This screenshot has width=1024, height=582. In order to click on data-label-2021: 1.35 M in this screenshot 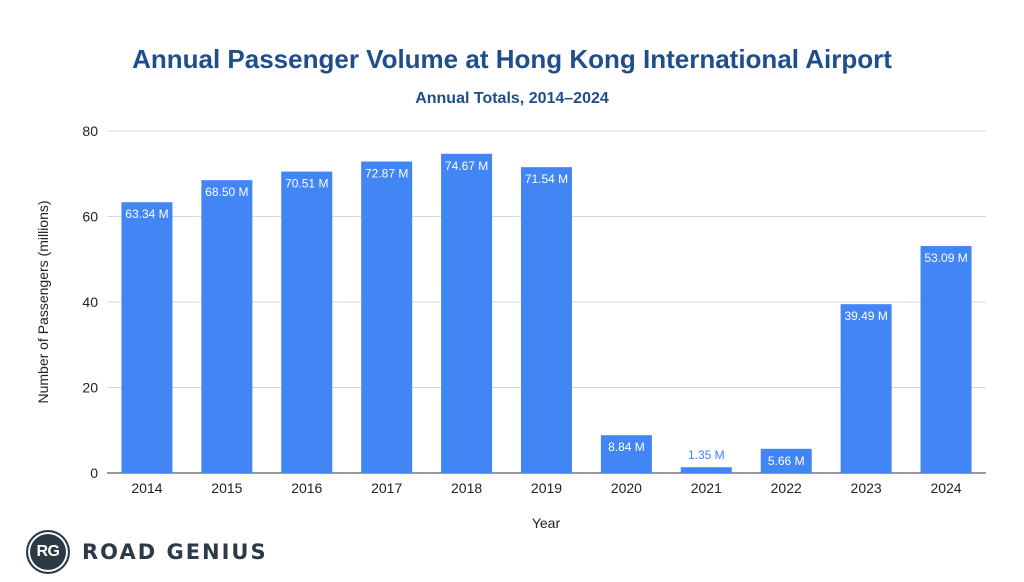, I will do `click(706, 455)`.